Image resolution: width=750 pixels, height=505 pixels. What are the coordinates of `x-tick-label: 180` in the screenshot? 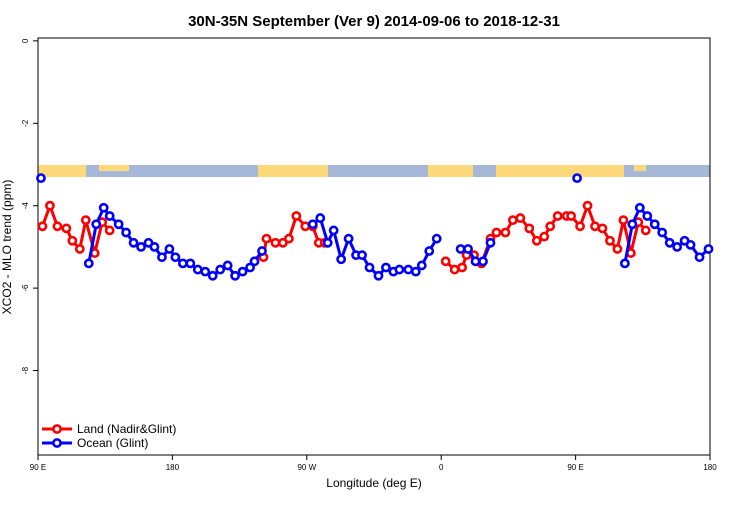 It's located at (173, 467).